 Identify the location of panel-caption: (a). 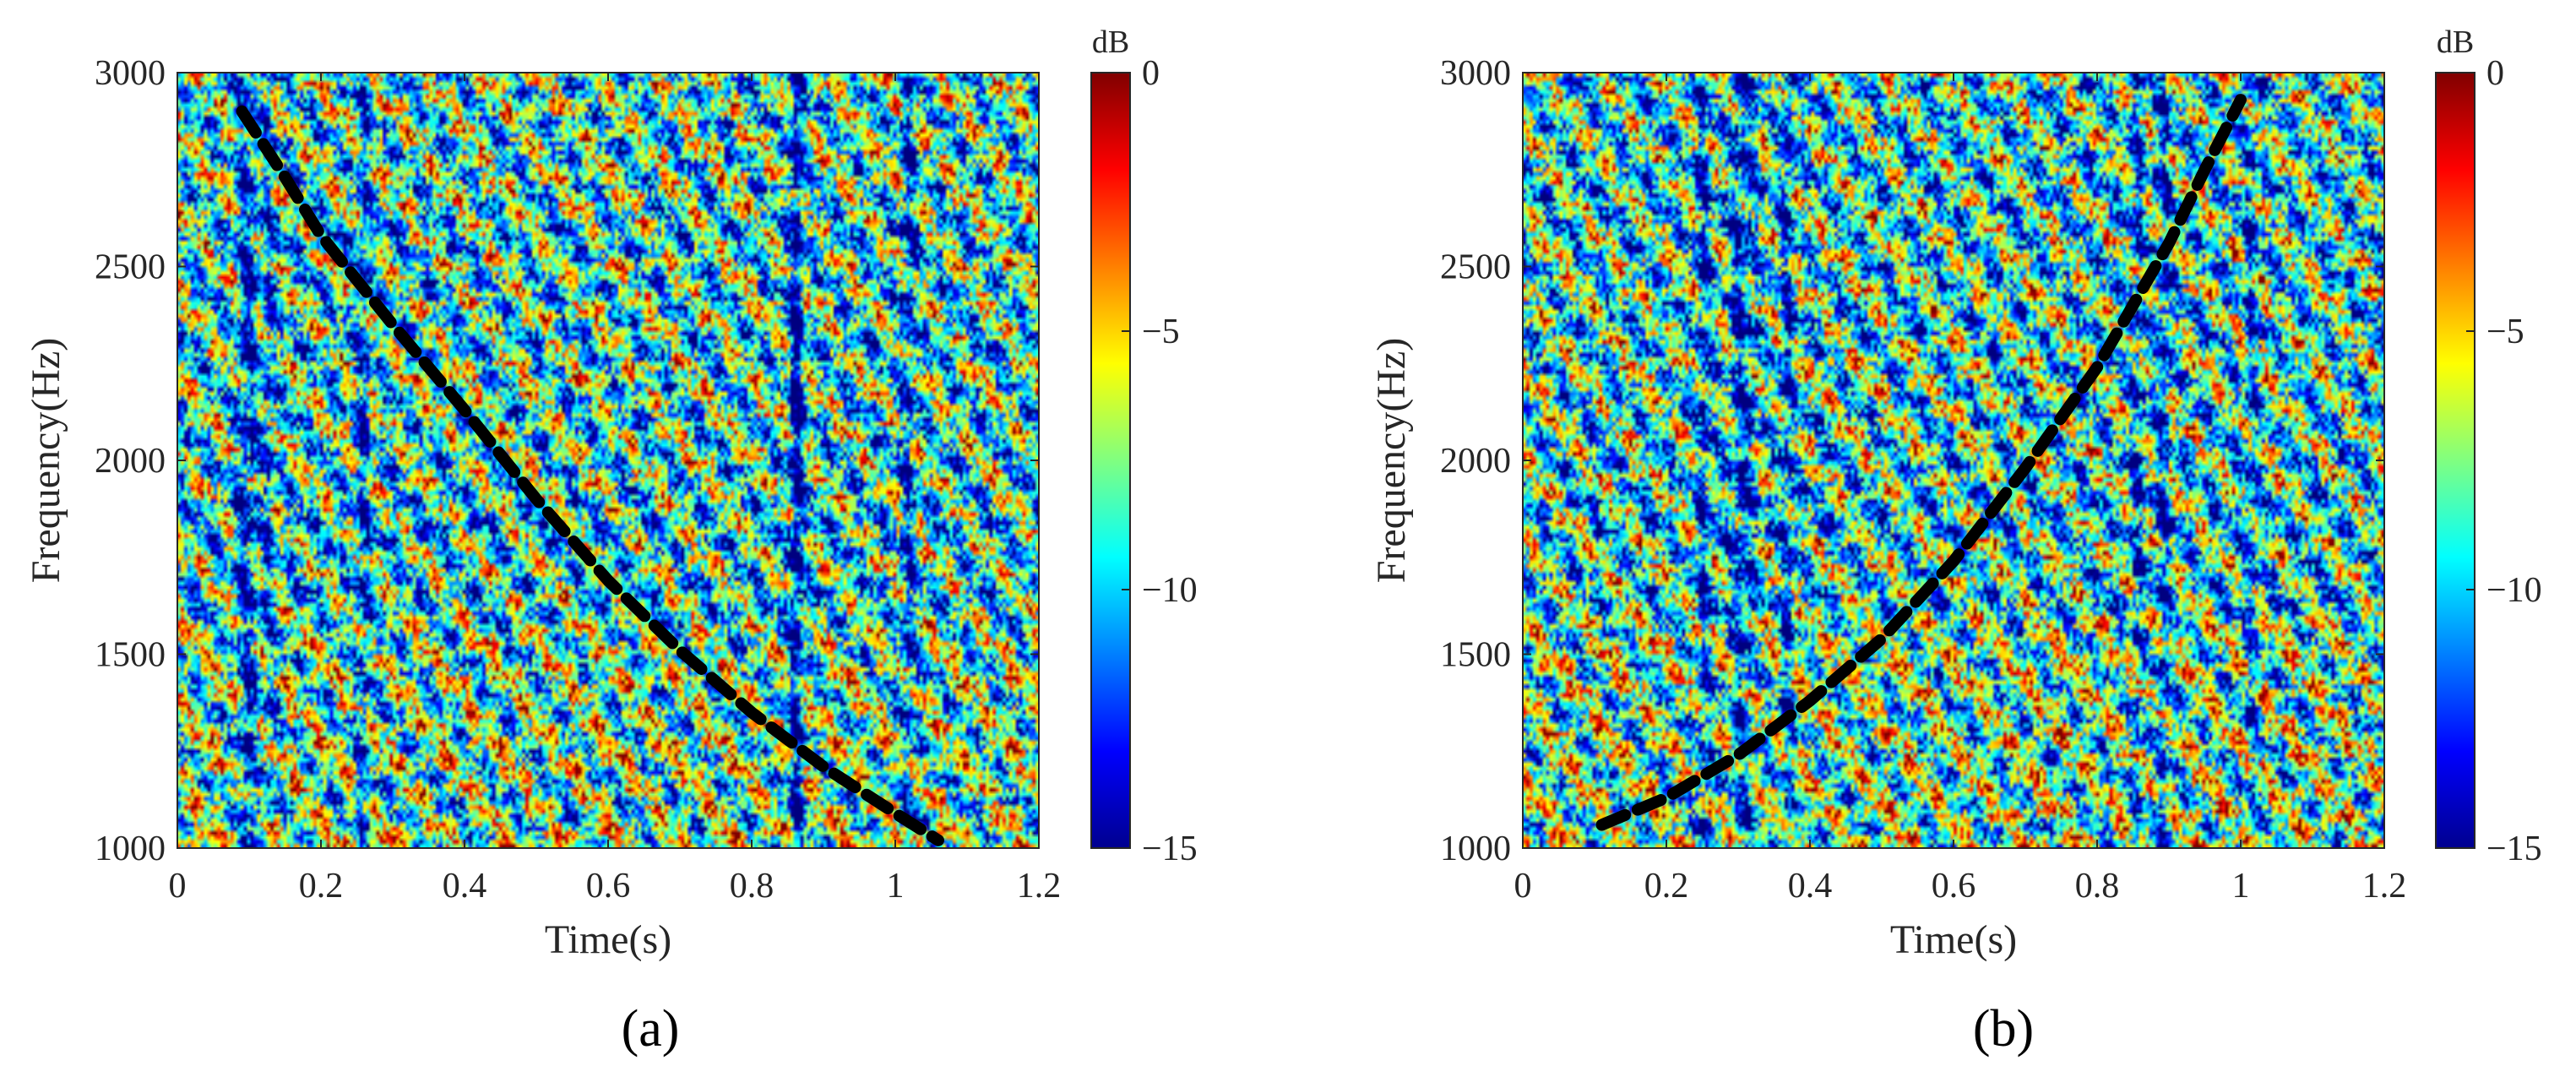
(651, 1029).